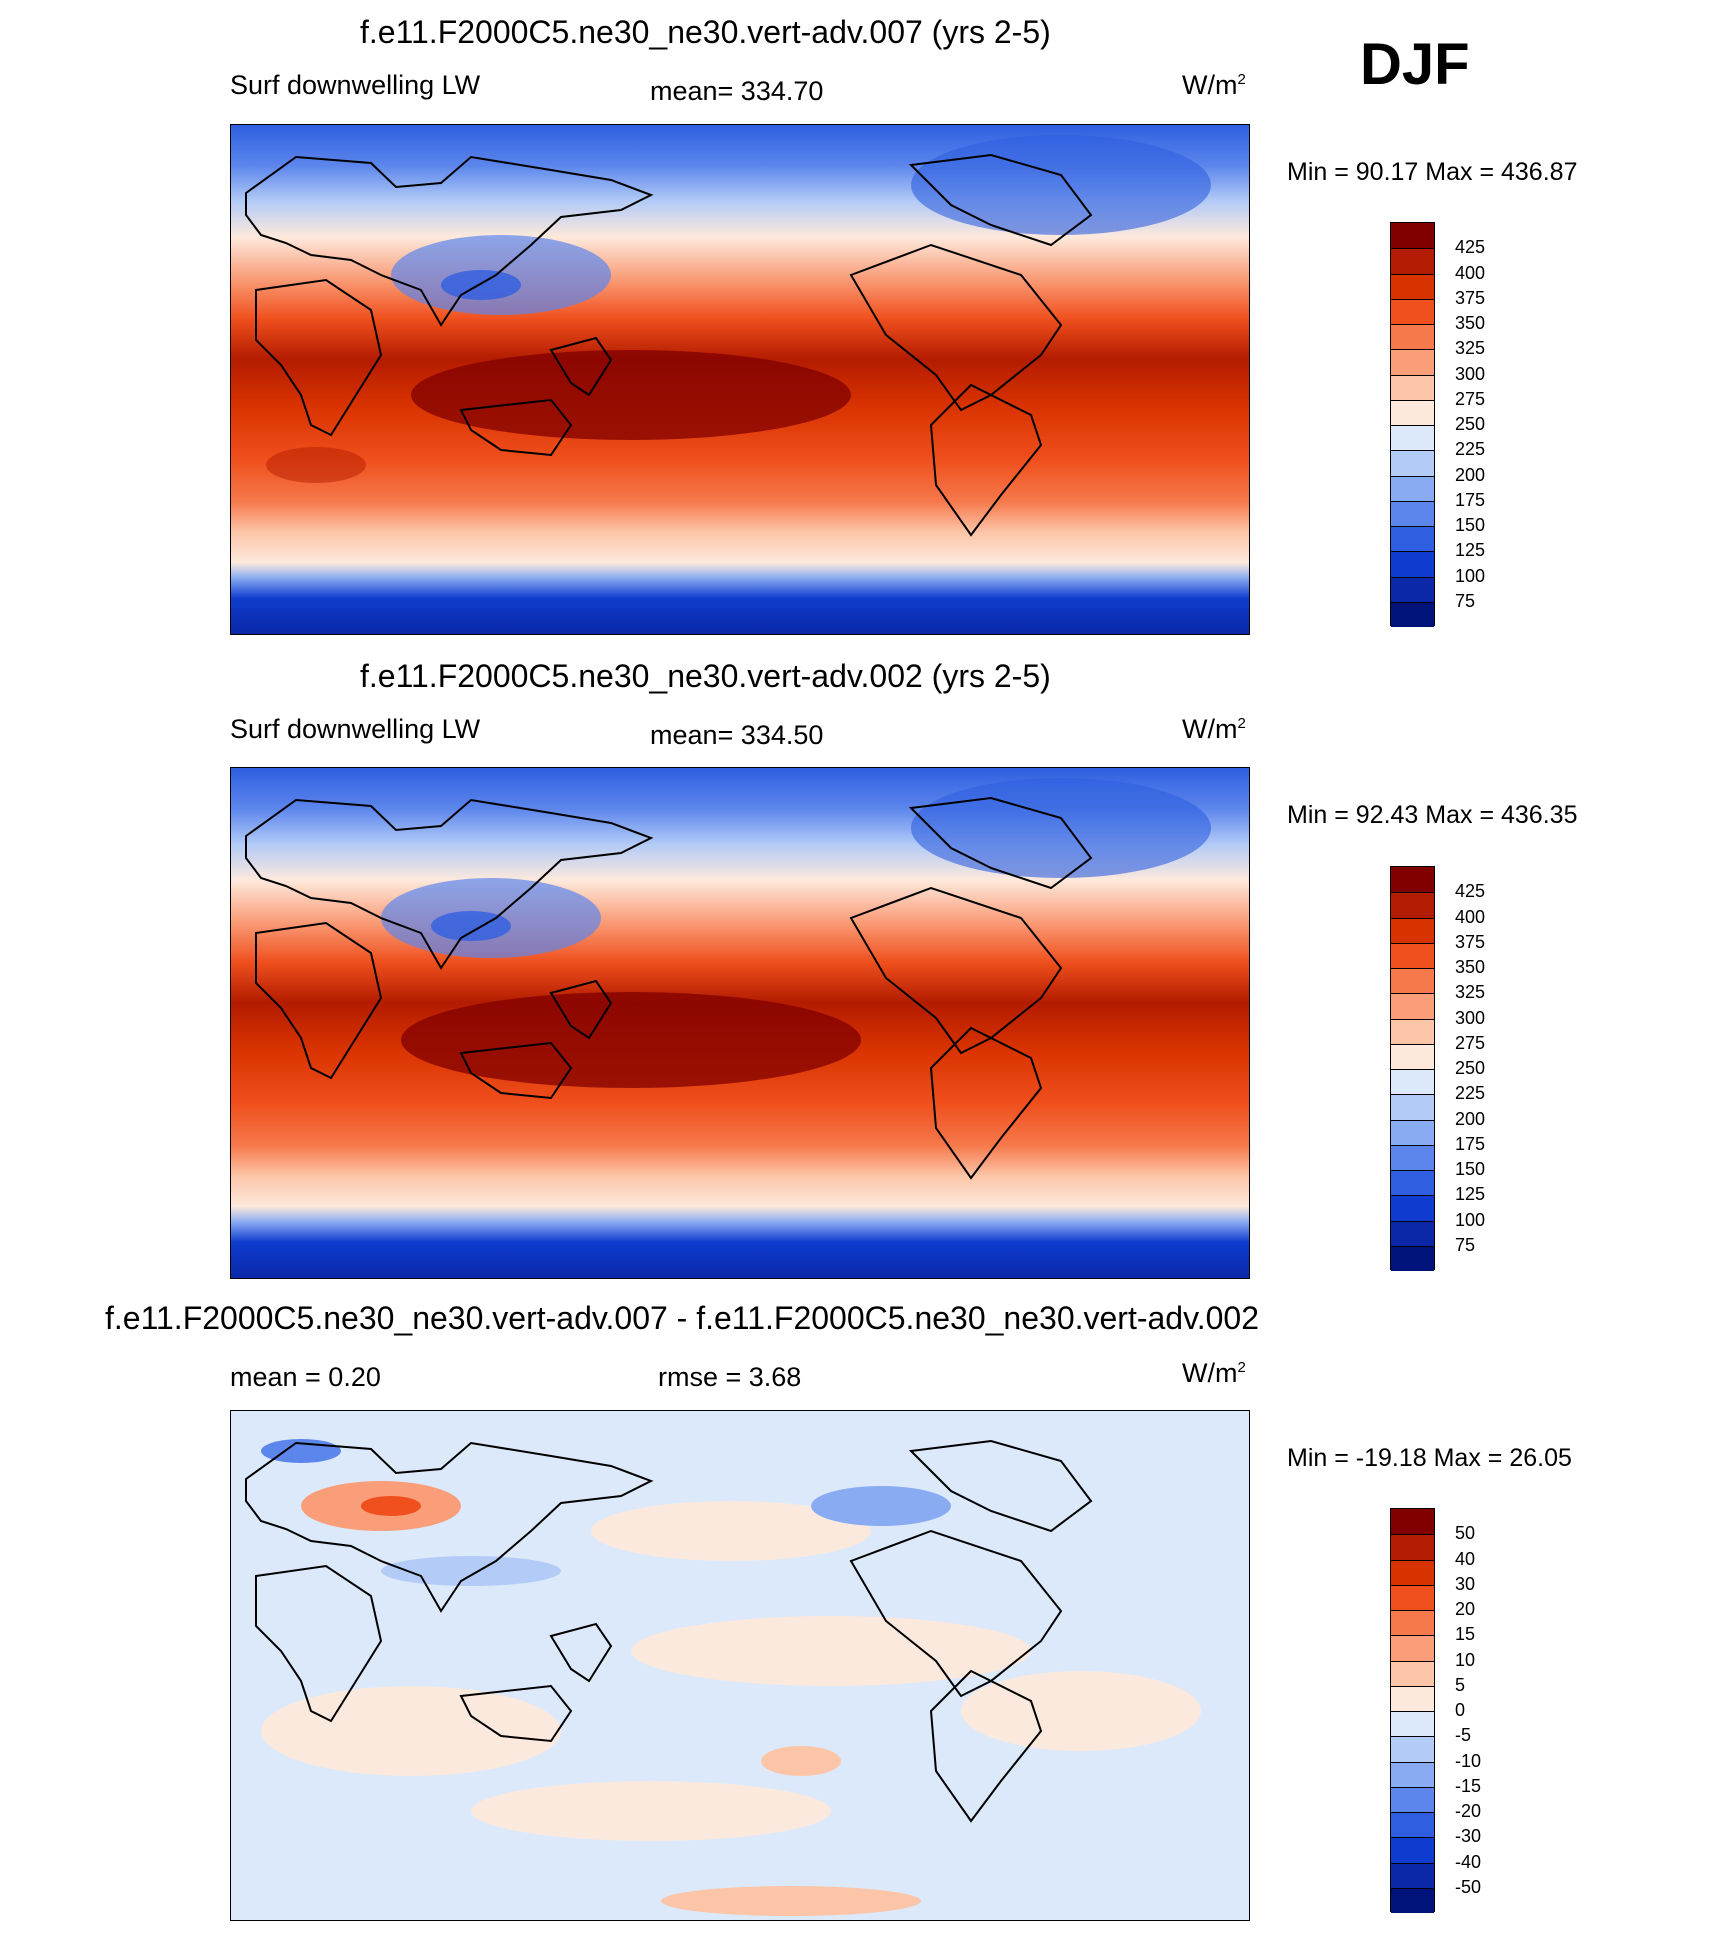 The width and height of the screenshot is (1710, 1947). What do you see at coordinates (1415, 64) in the screenshot?
I see `season-label: DJF` at bounding box center [1415, 64].